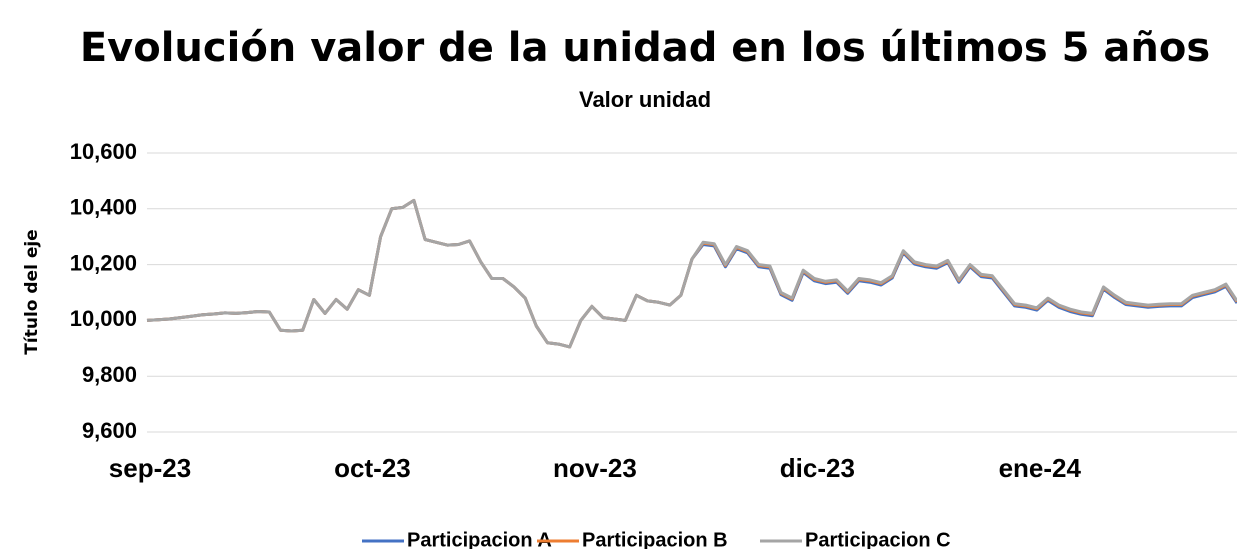  What do you see at coordinates (479, 539) in the screenshot?
I see `legend-label: Participacion A` at bounding box center [479, 539].